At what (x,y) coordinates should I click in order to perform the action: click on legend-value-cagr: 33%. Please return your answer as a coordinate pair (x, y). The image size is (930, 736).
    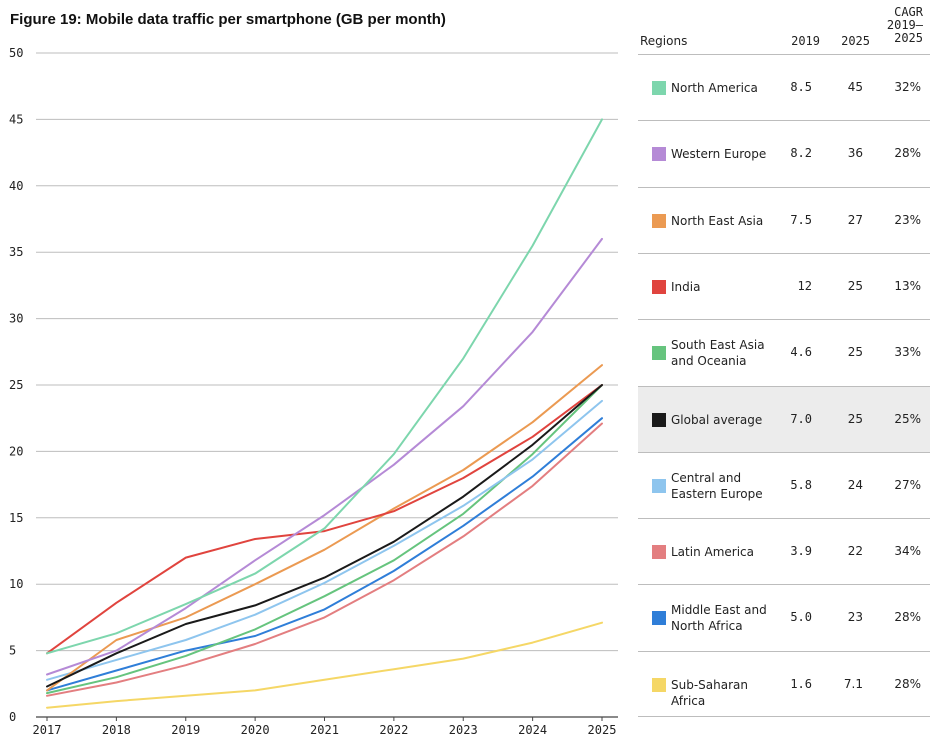
    Looking at the image, I should click on (907, 352).